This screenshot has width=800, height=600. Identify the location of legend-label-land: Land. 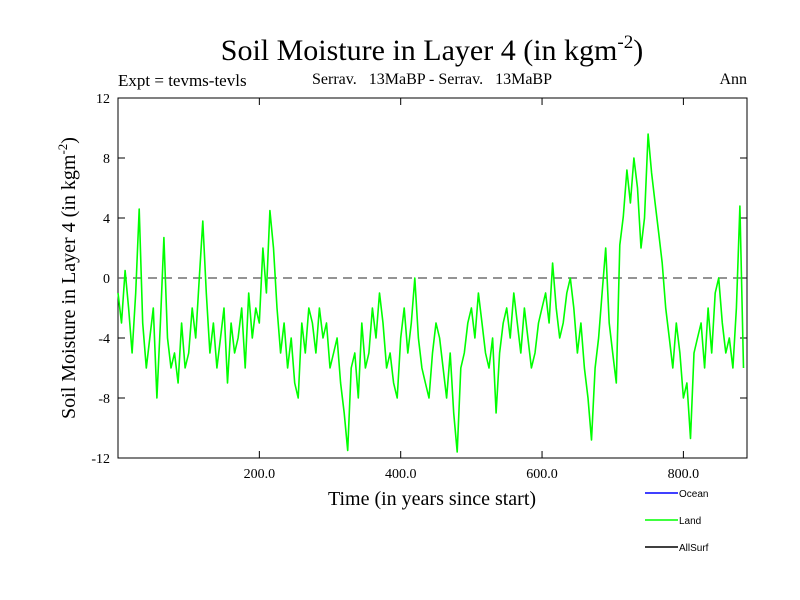
(690, 521).